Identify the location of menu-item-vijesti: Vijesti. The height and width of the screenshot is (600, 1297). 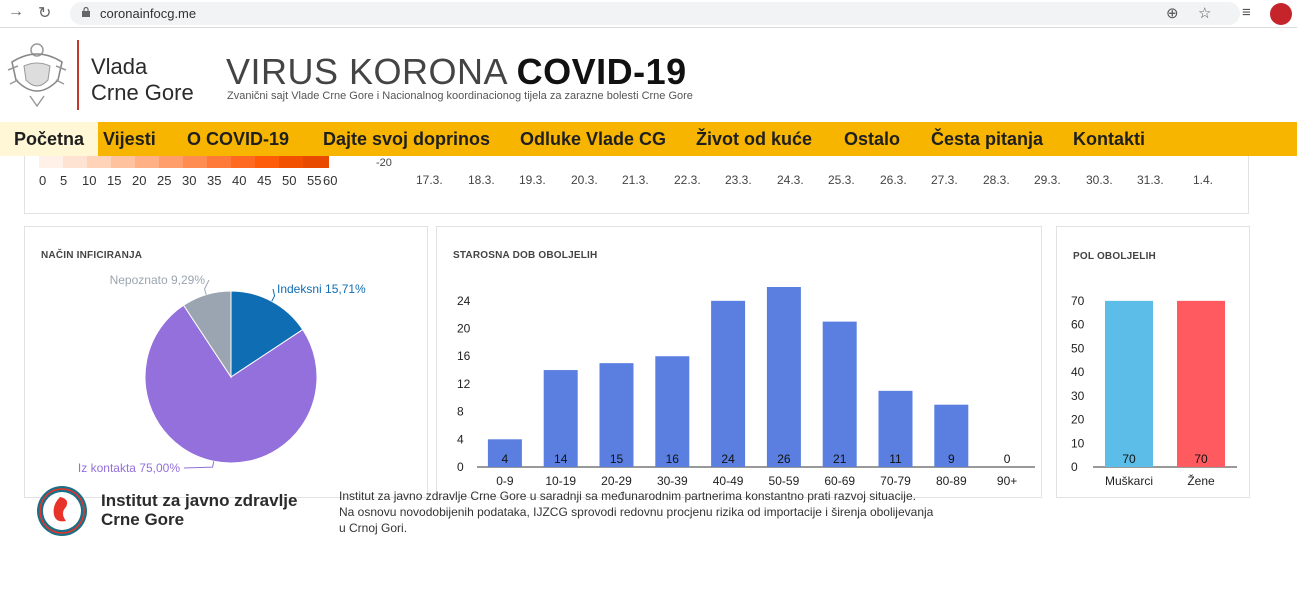
(129, 139).